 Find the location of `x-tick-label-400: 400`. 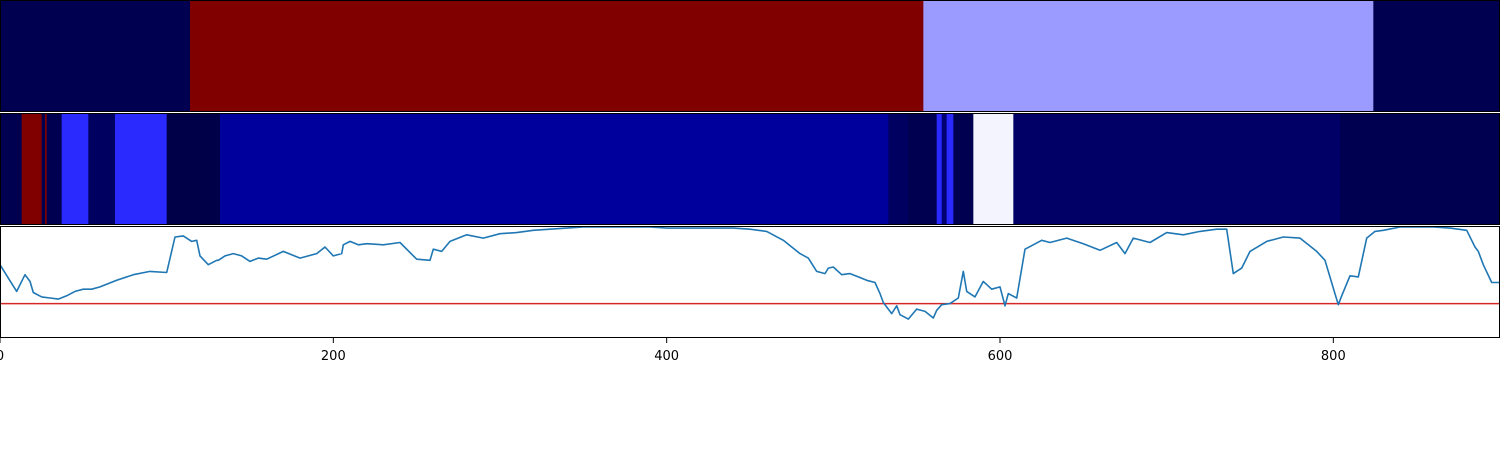

x-tick-label-400: 400 is located at coordinates (666, 356).